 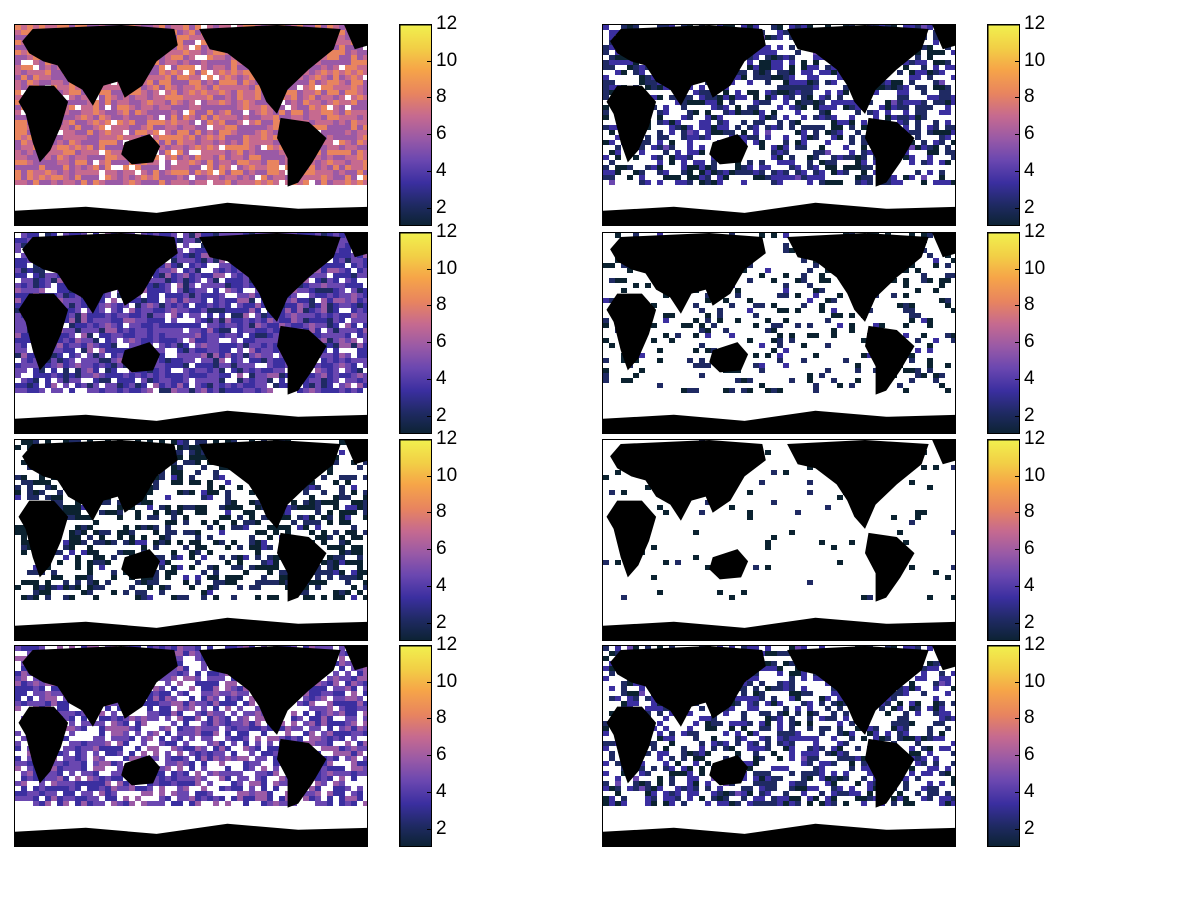 I want to click on antarctica-landmass, so click(x=191, y=421).